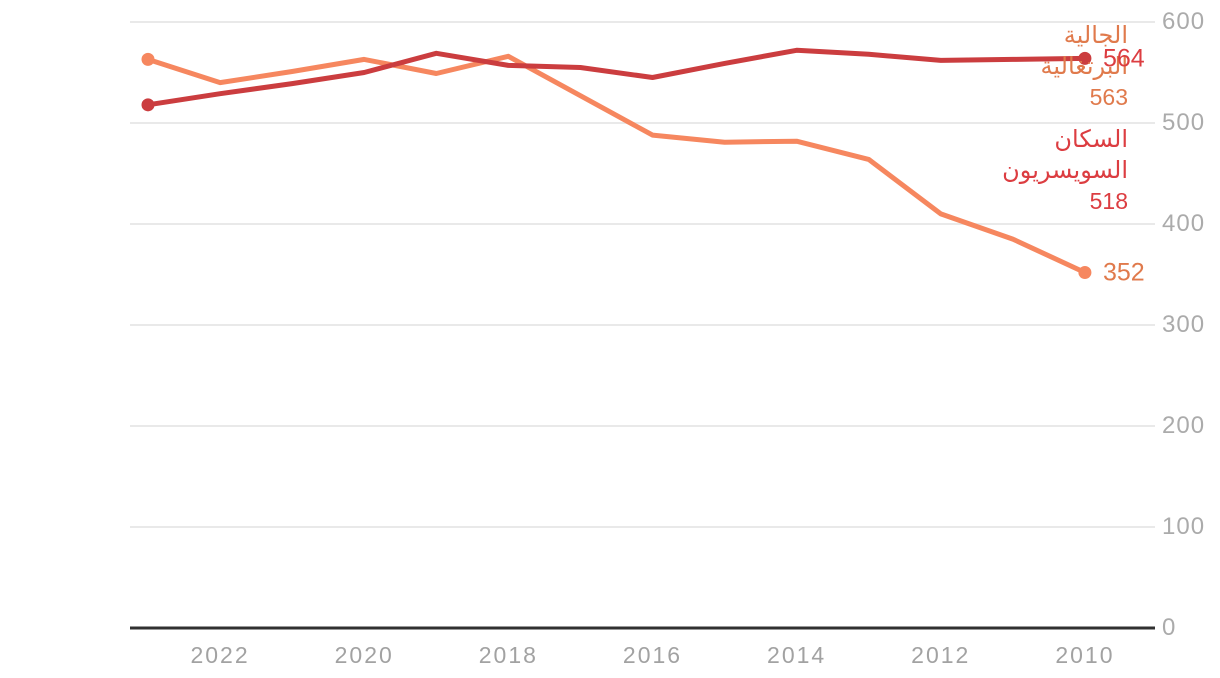 The image size is (1220, 678). What do you see at coordinates (652, 655) in the screenshot?
I see `x-tick-label: 2016` at bounding box center [652, 655].